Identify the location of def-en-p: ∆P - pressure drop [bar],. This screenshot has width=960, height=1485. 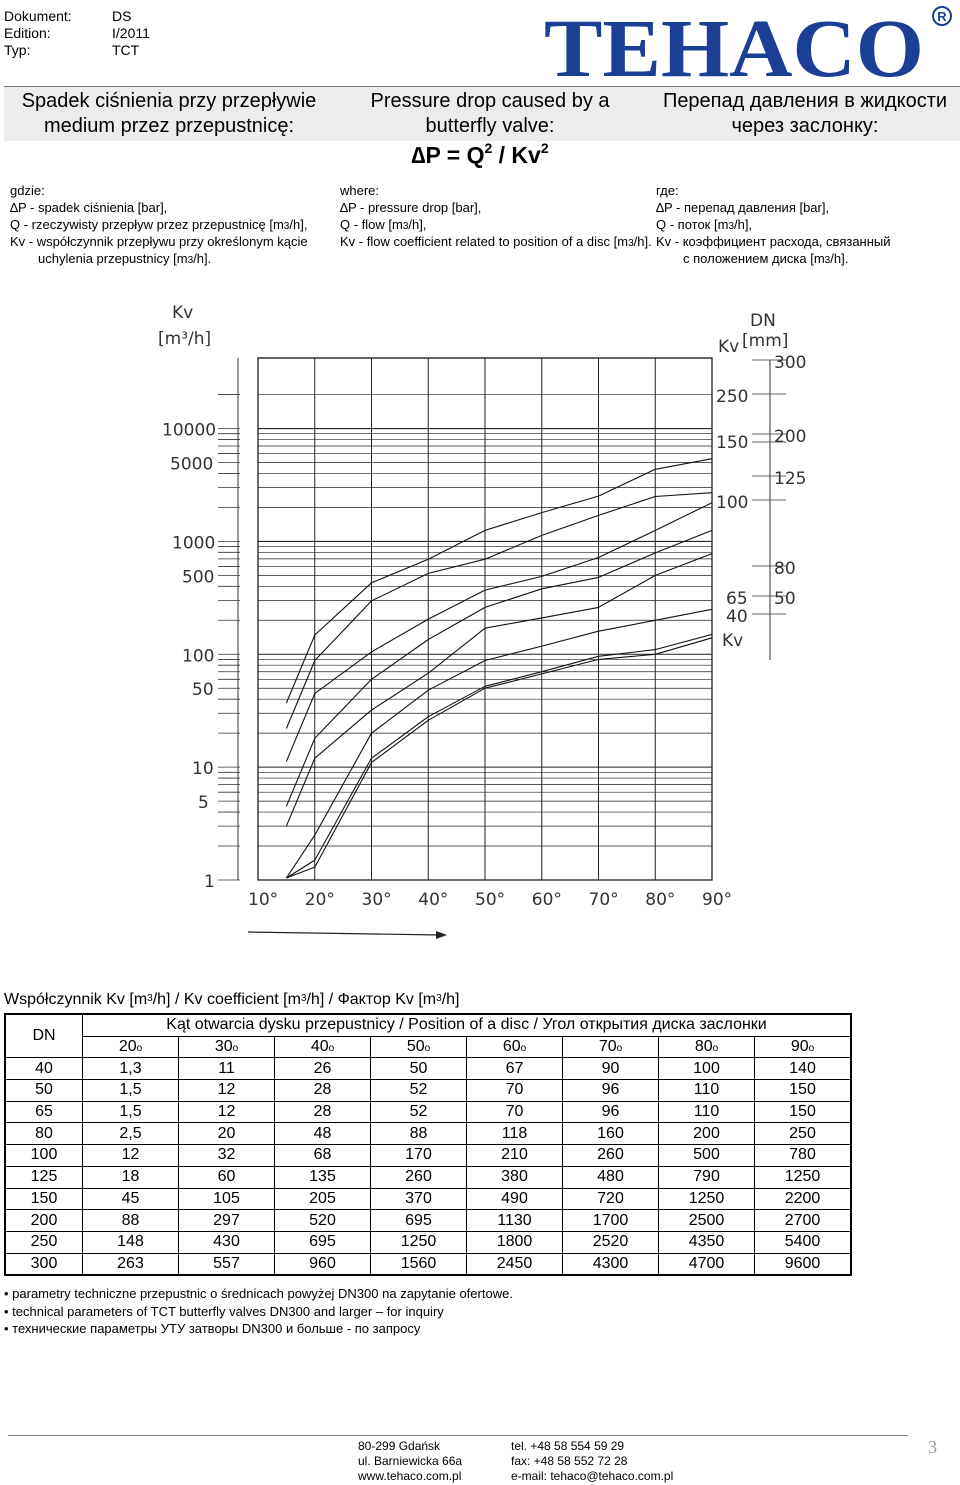
(411, 207).